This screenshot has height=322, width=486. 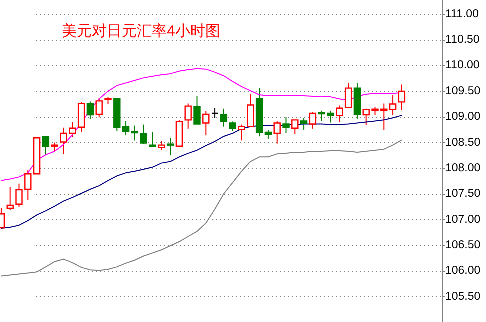 I want to click on y-tick-label: 111.00, so click(x=462, y=14).